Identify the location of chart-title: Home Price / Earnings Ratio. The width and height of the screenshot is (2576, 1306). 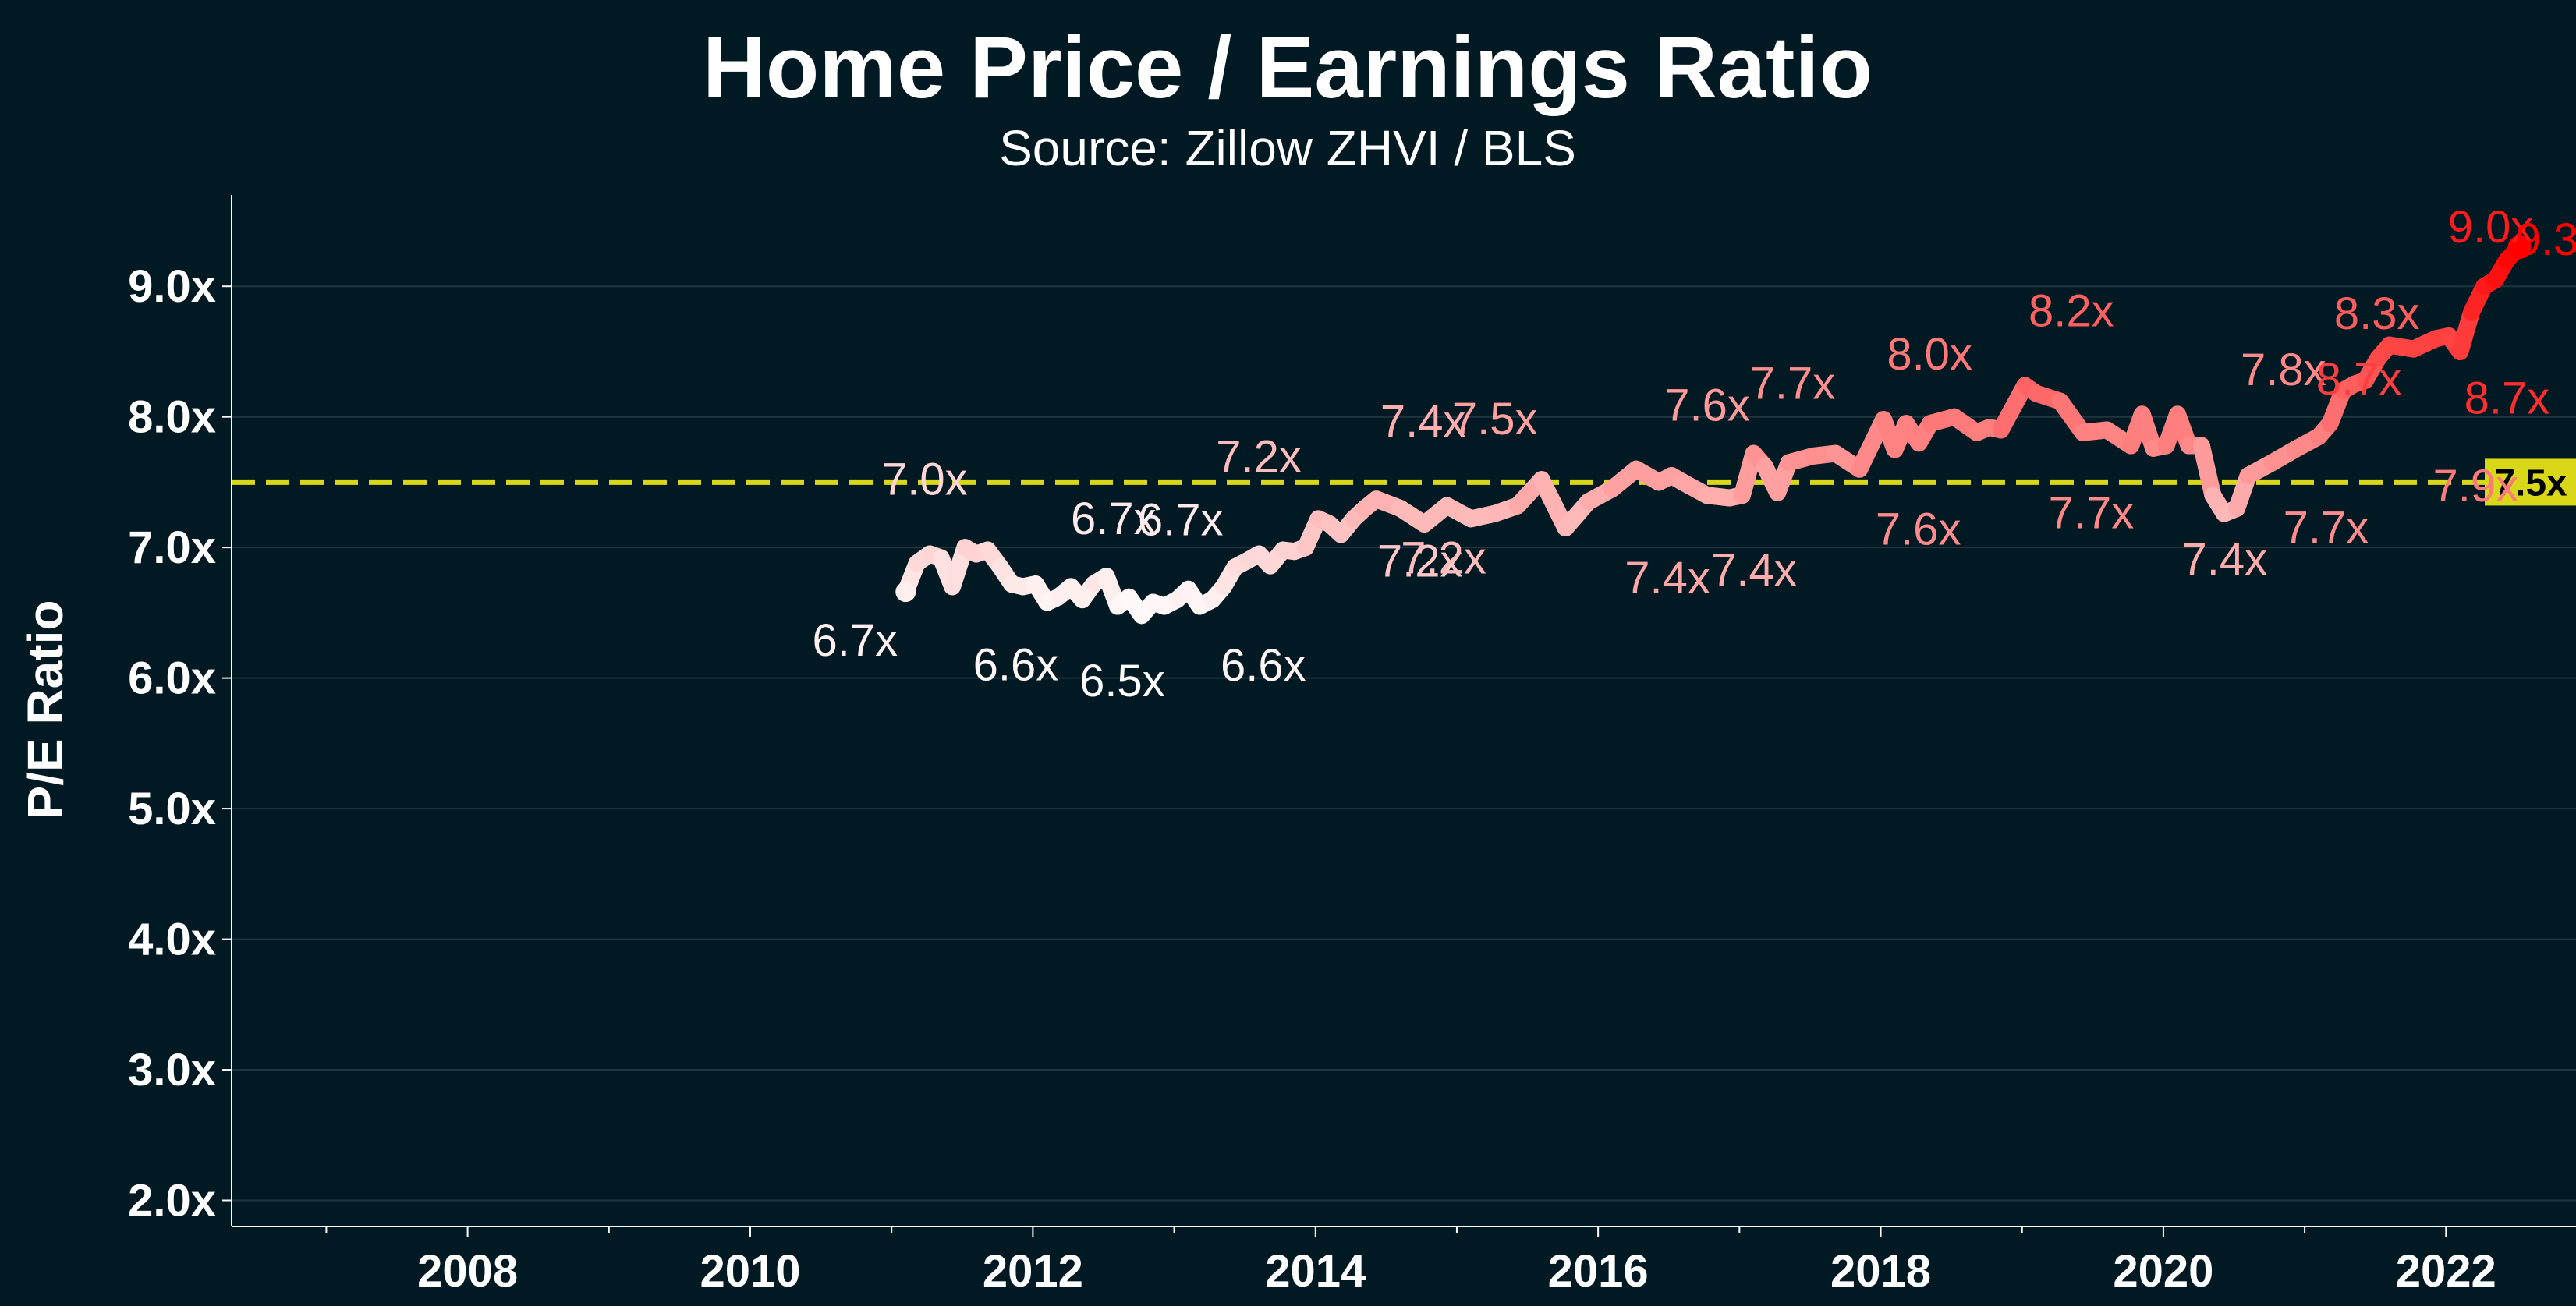
(1288, 67).